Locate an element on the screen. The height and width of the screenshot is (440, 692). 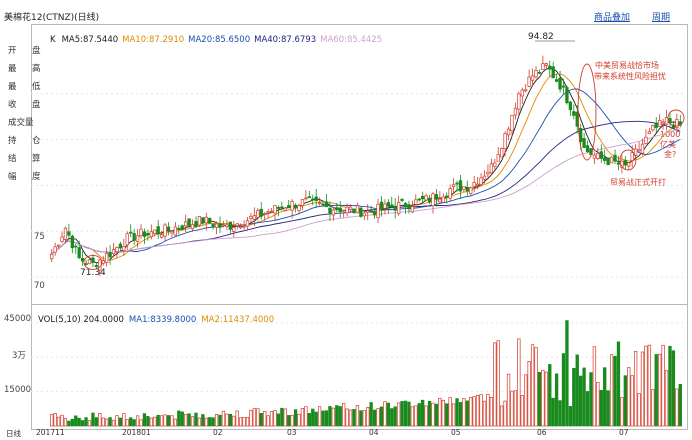
annotation-trade-war-risk-2: 带来系统性风险担忧 is located at coordinates (630, 76).